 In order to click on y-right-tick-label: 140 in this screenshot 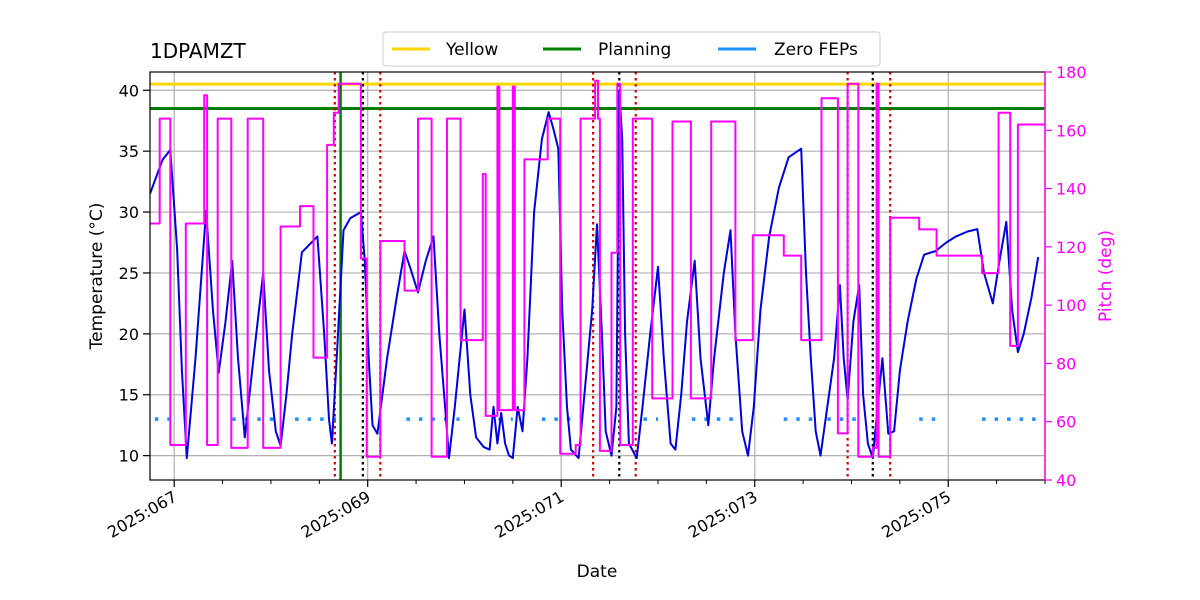, I will do `click(1071, 189)`.